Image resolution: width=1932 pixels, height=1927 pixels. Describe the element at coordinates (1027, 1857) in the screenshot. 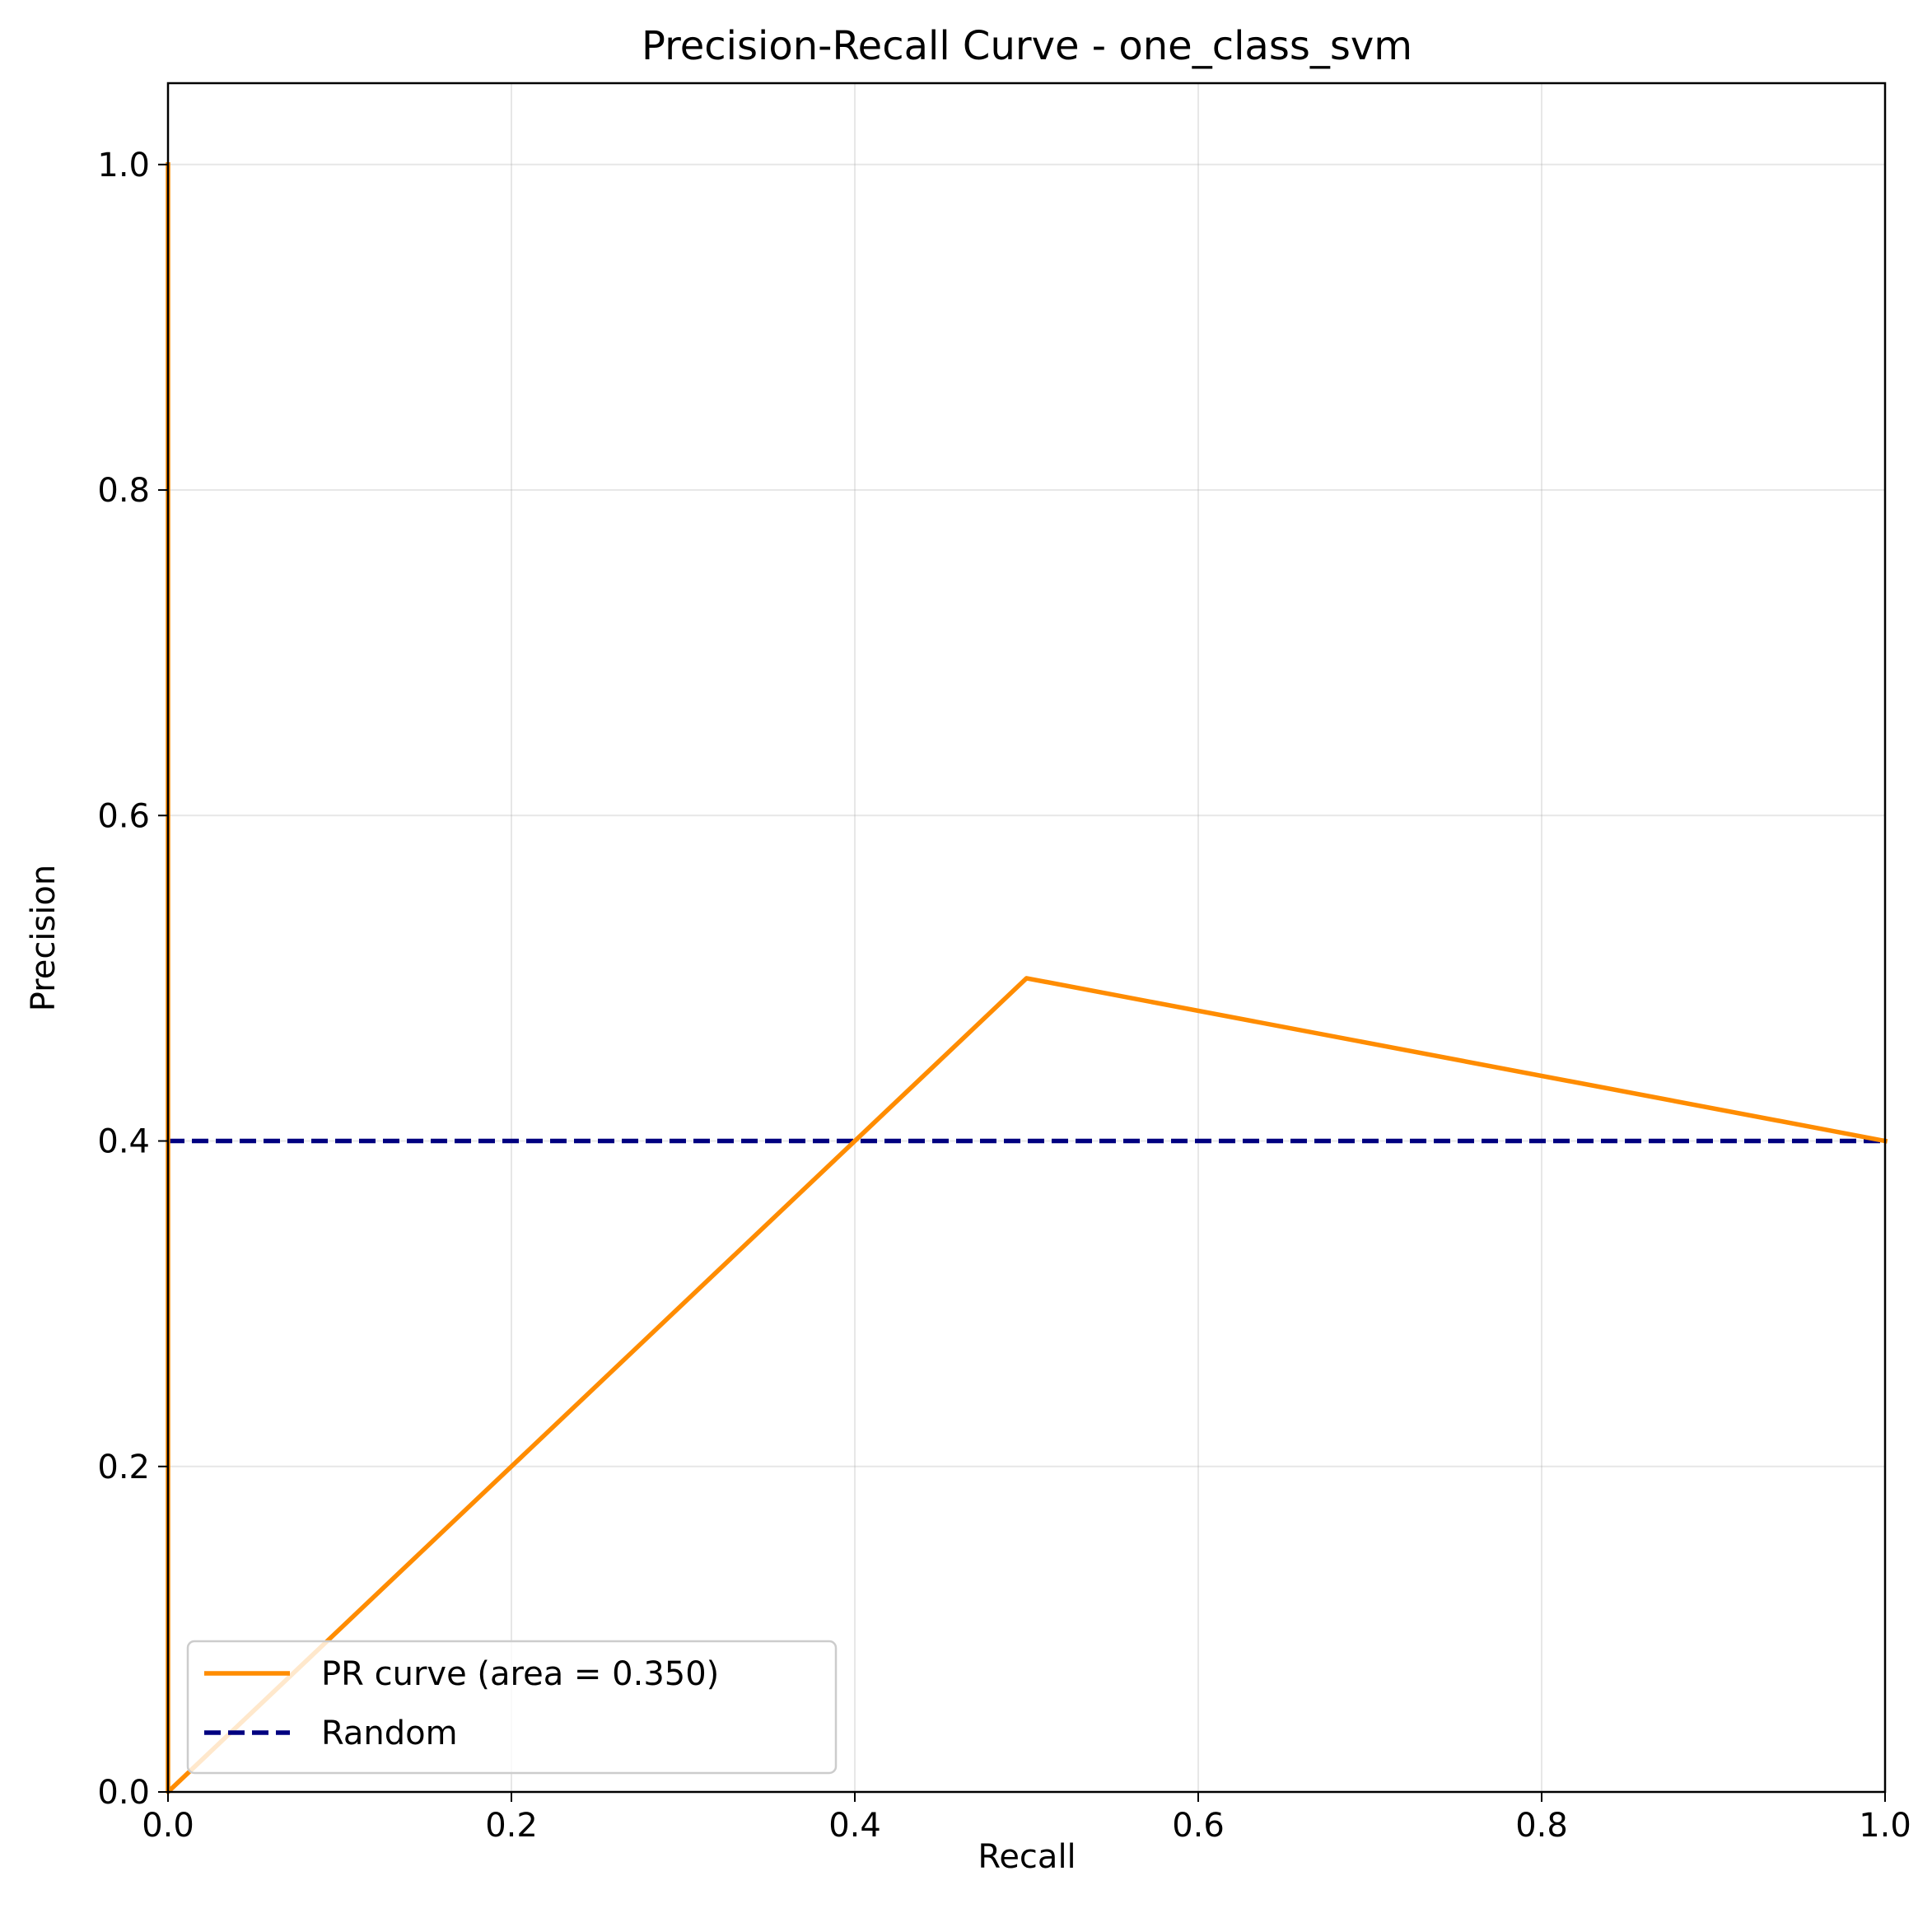

I see `x-axis-label: Recall` at that location.